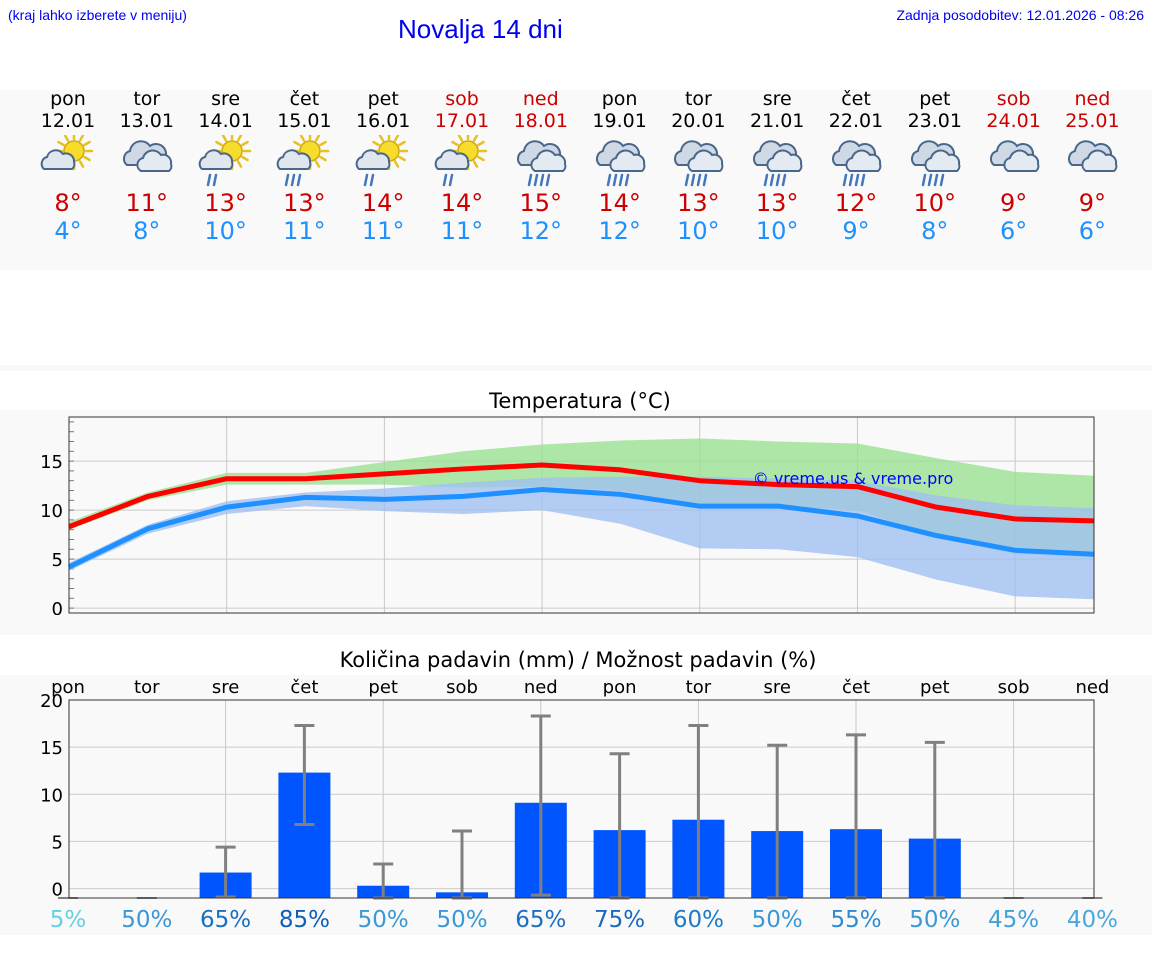  Describe the element at coordinates (620, 687) in the screenshot. I see `x-category-label: pon` at that location.